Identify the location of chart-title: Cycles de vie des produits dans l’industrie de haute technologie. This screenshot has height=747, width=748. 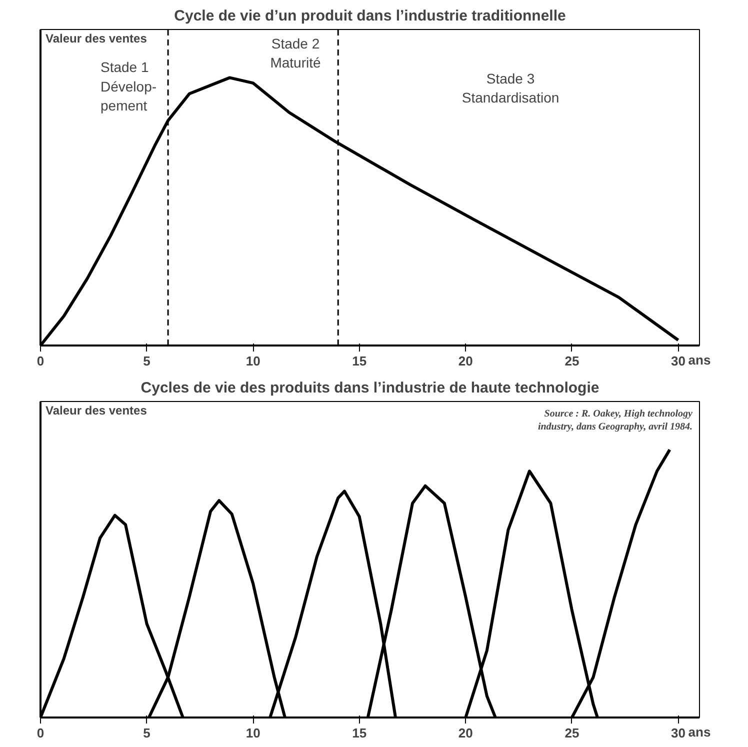
(370, 388).